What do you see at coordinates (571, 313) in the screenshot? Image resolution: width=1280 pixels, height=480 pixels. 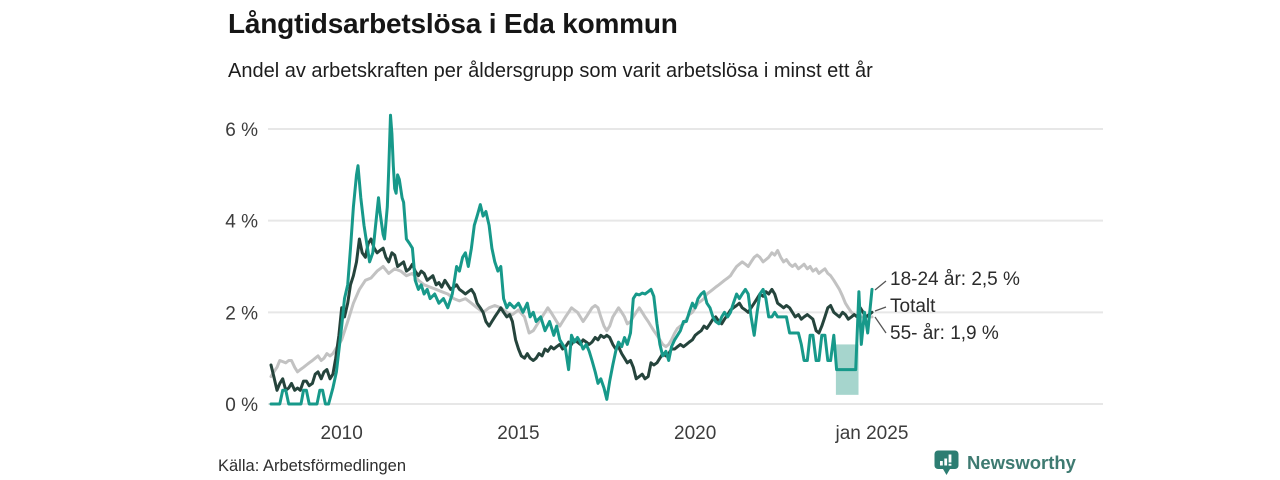 I see `series-line-55-r` at bounding box center [571, 313].